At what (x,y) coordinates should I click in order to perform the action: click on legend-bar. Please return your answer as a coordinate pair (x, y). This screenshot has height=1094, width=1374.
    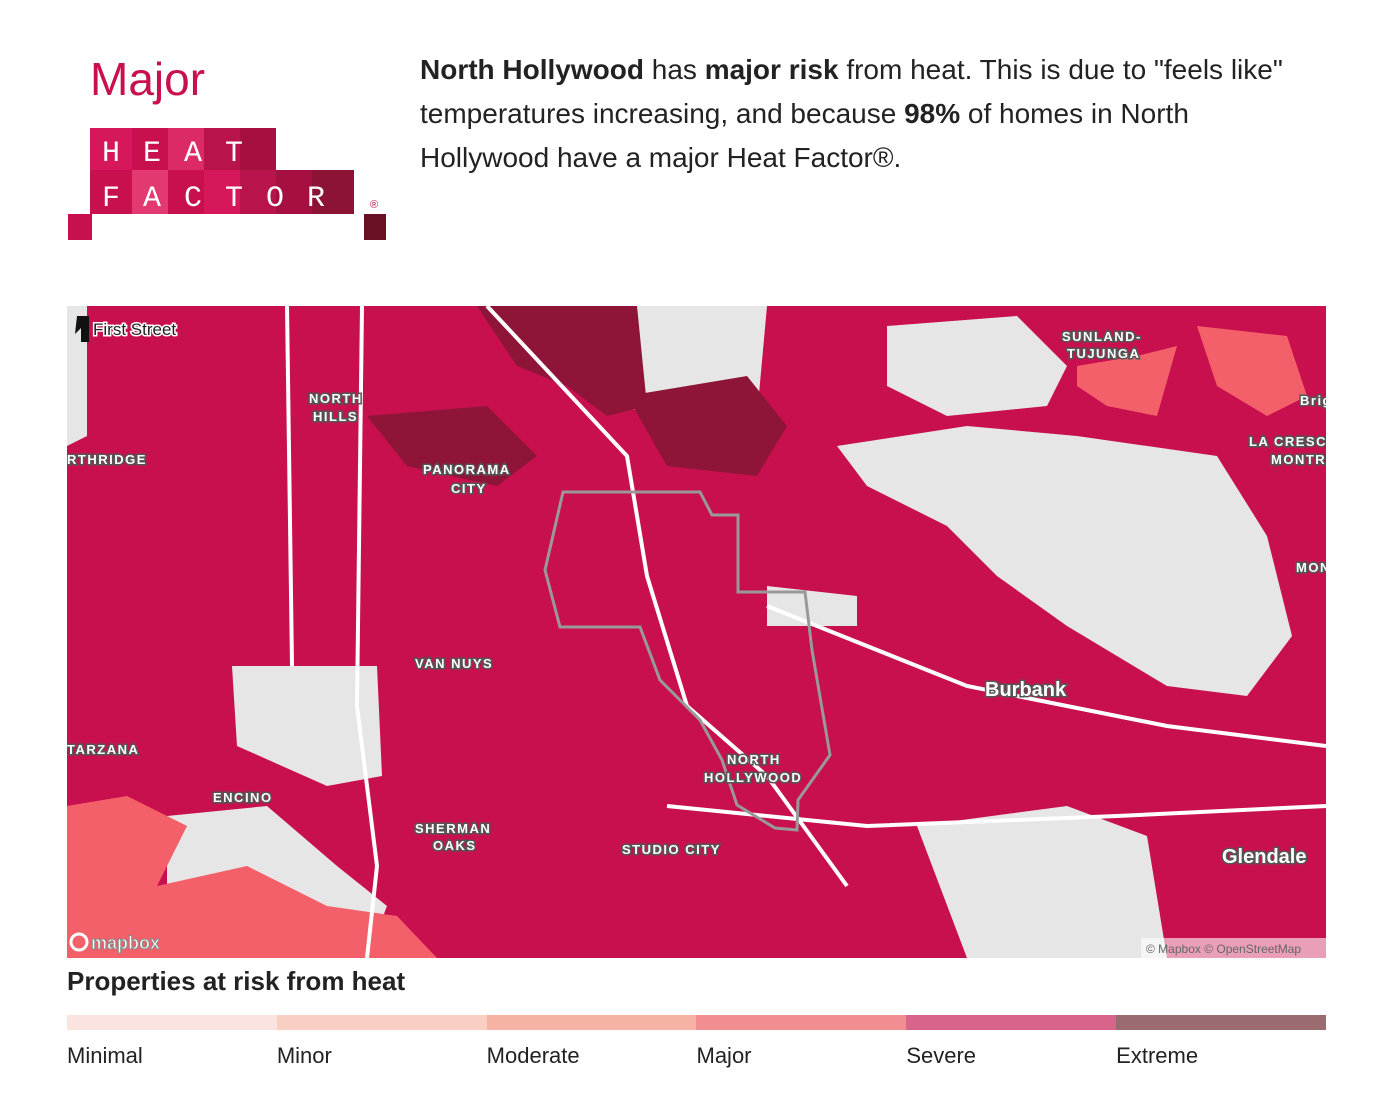
    Looking at the image, I should click on (696, 1022).